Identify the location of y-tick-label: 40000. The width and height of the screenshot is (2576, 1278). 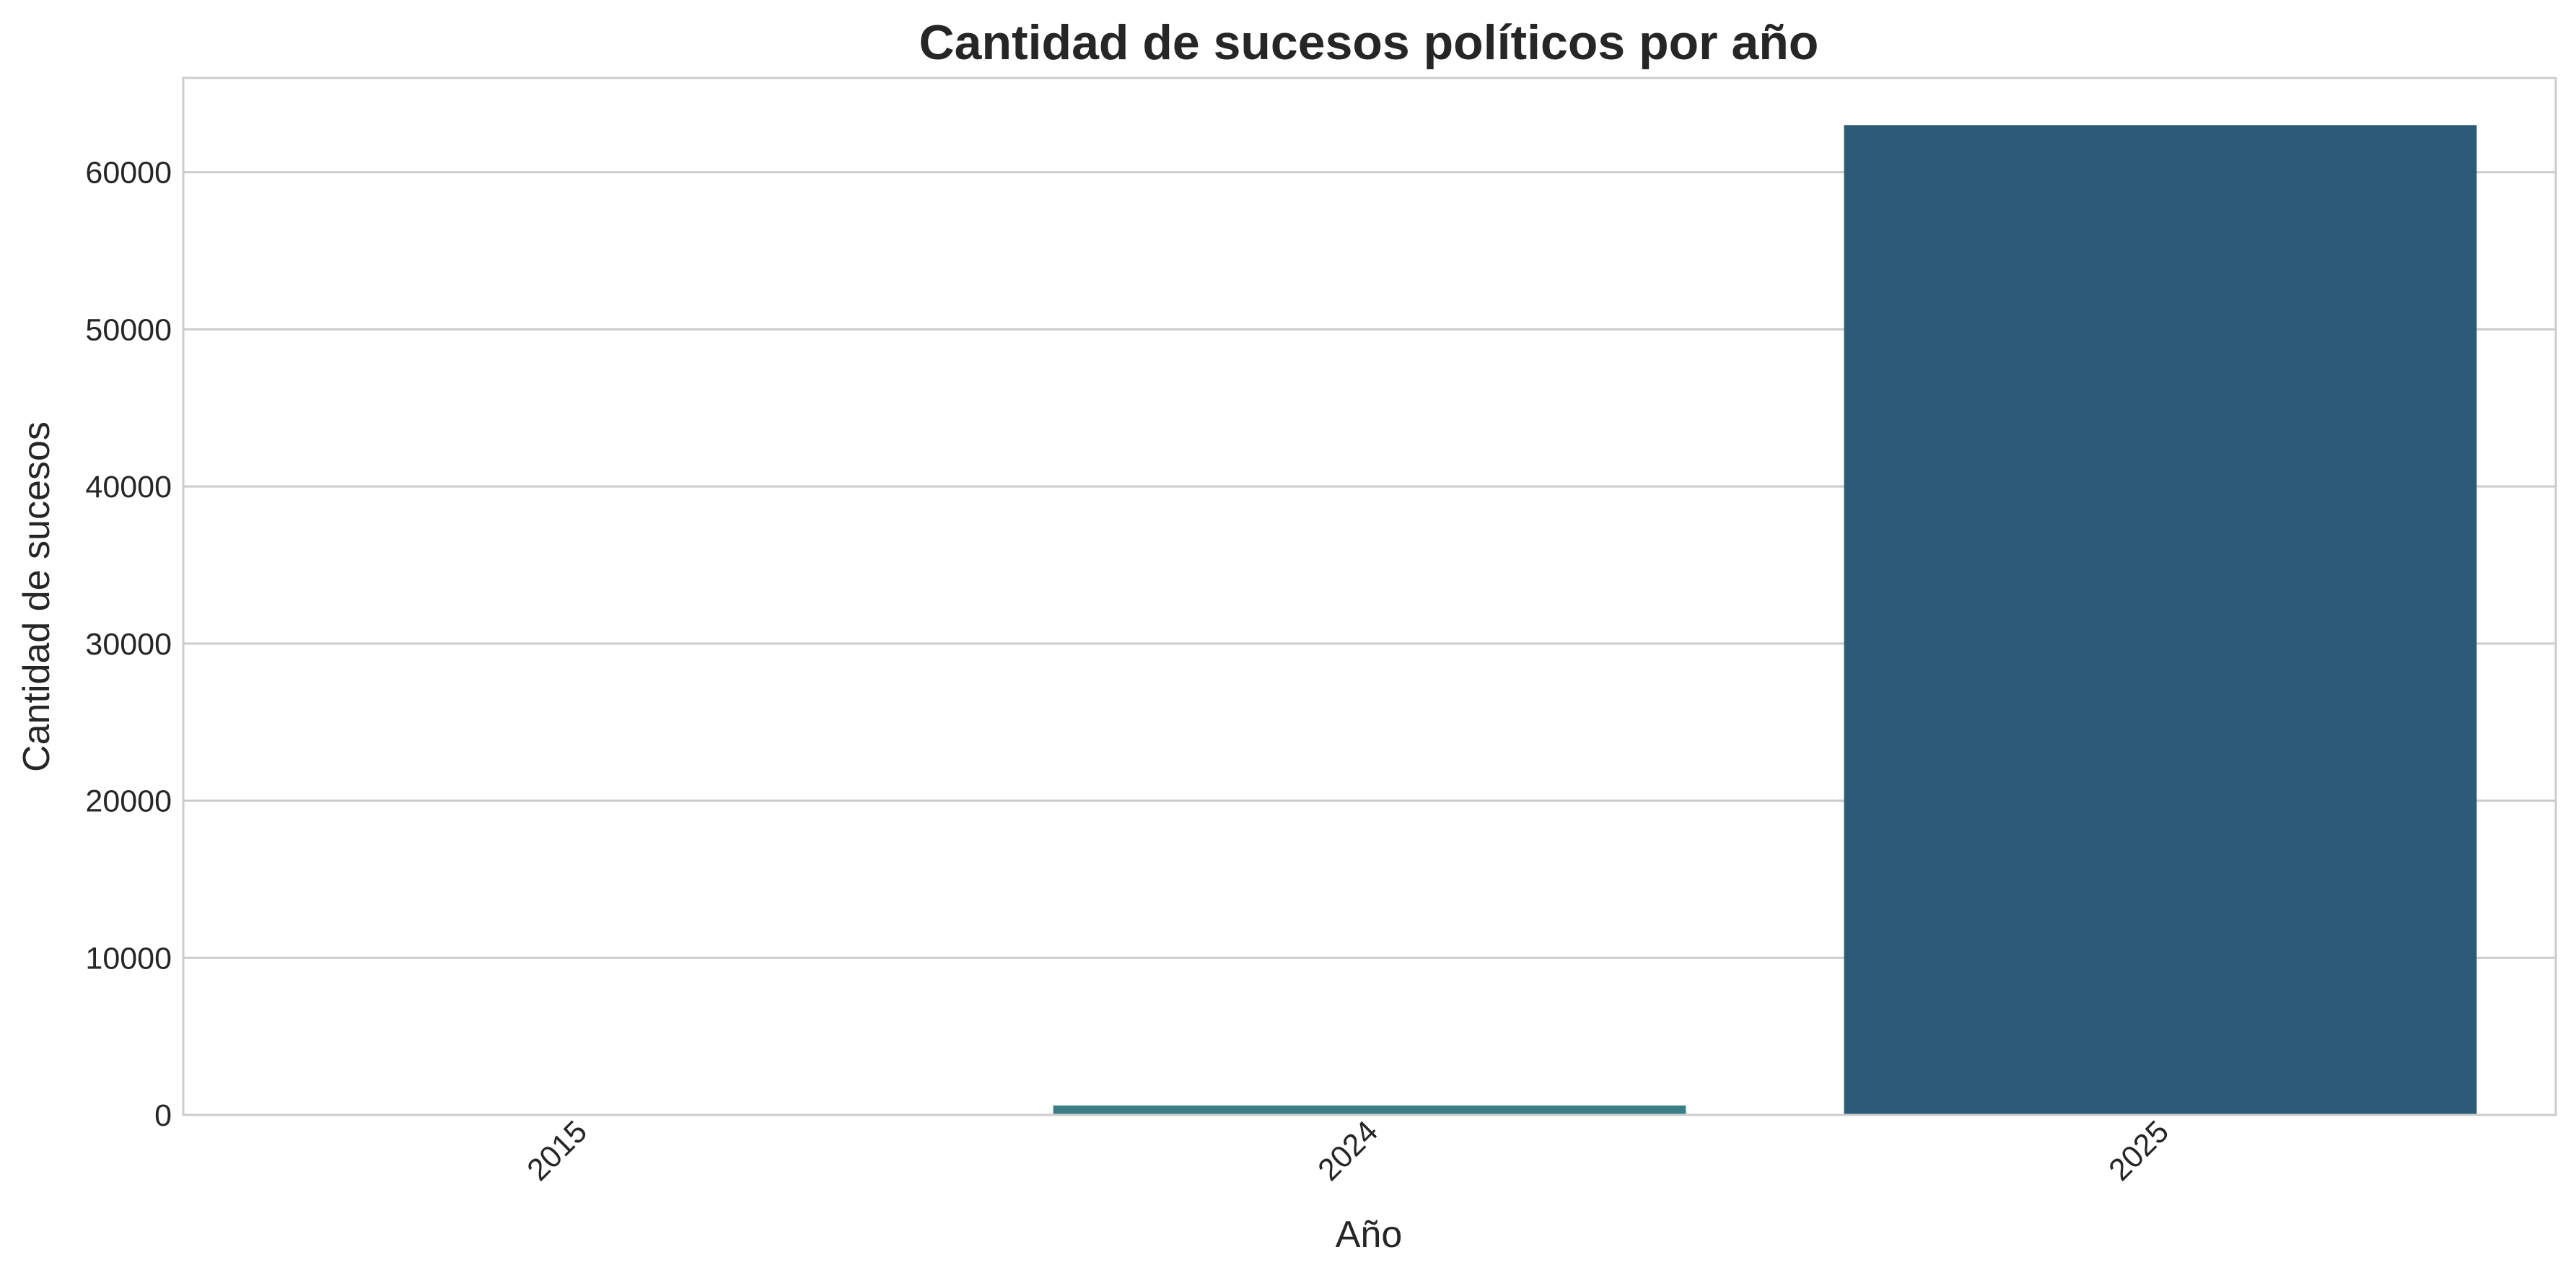
(128, 487).